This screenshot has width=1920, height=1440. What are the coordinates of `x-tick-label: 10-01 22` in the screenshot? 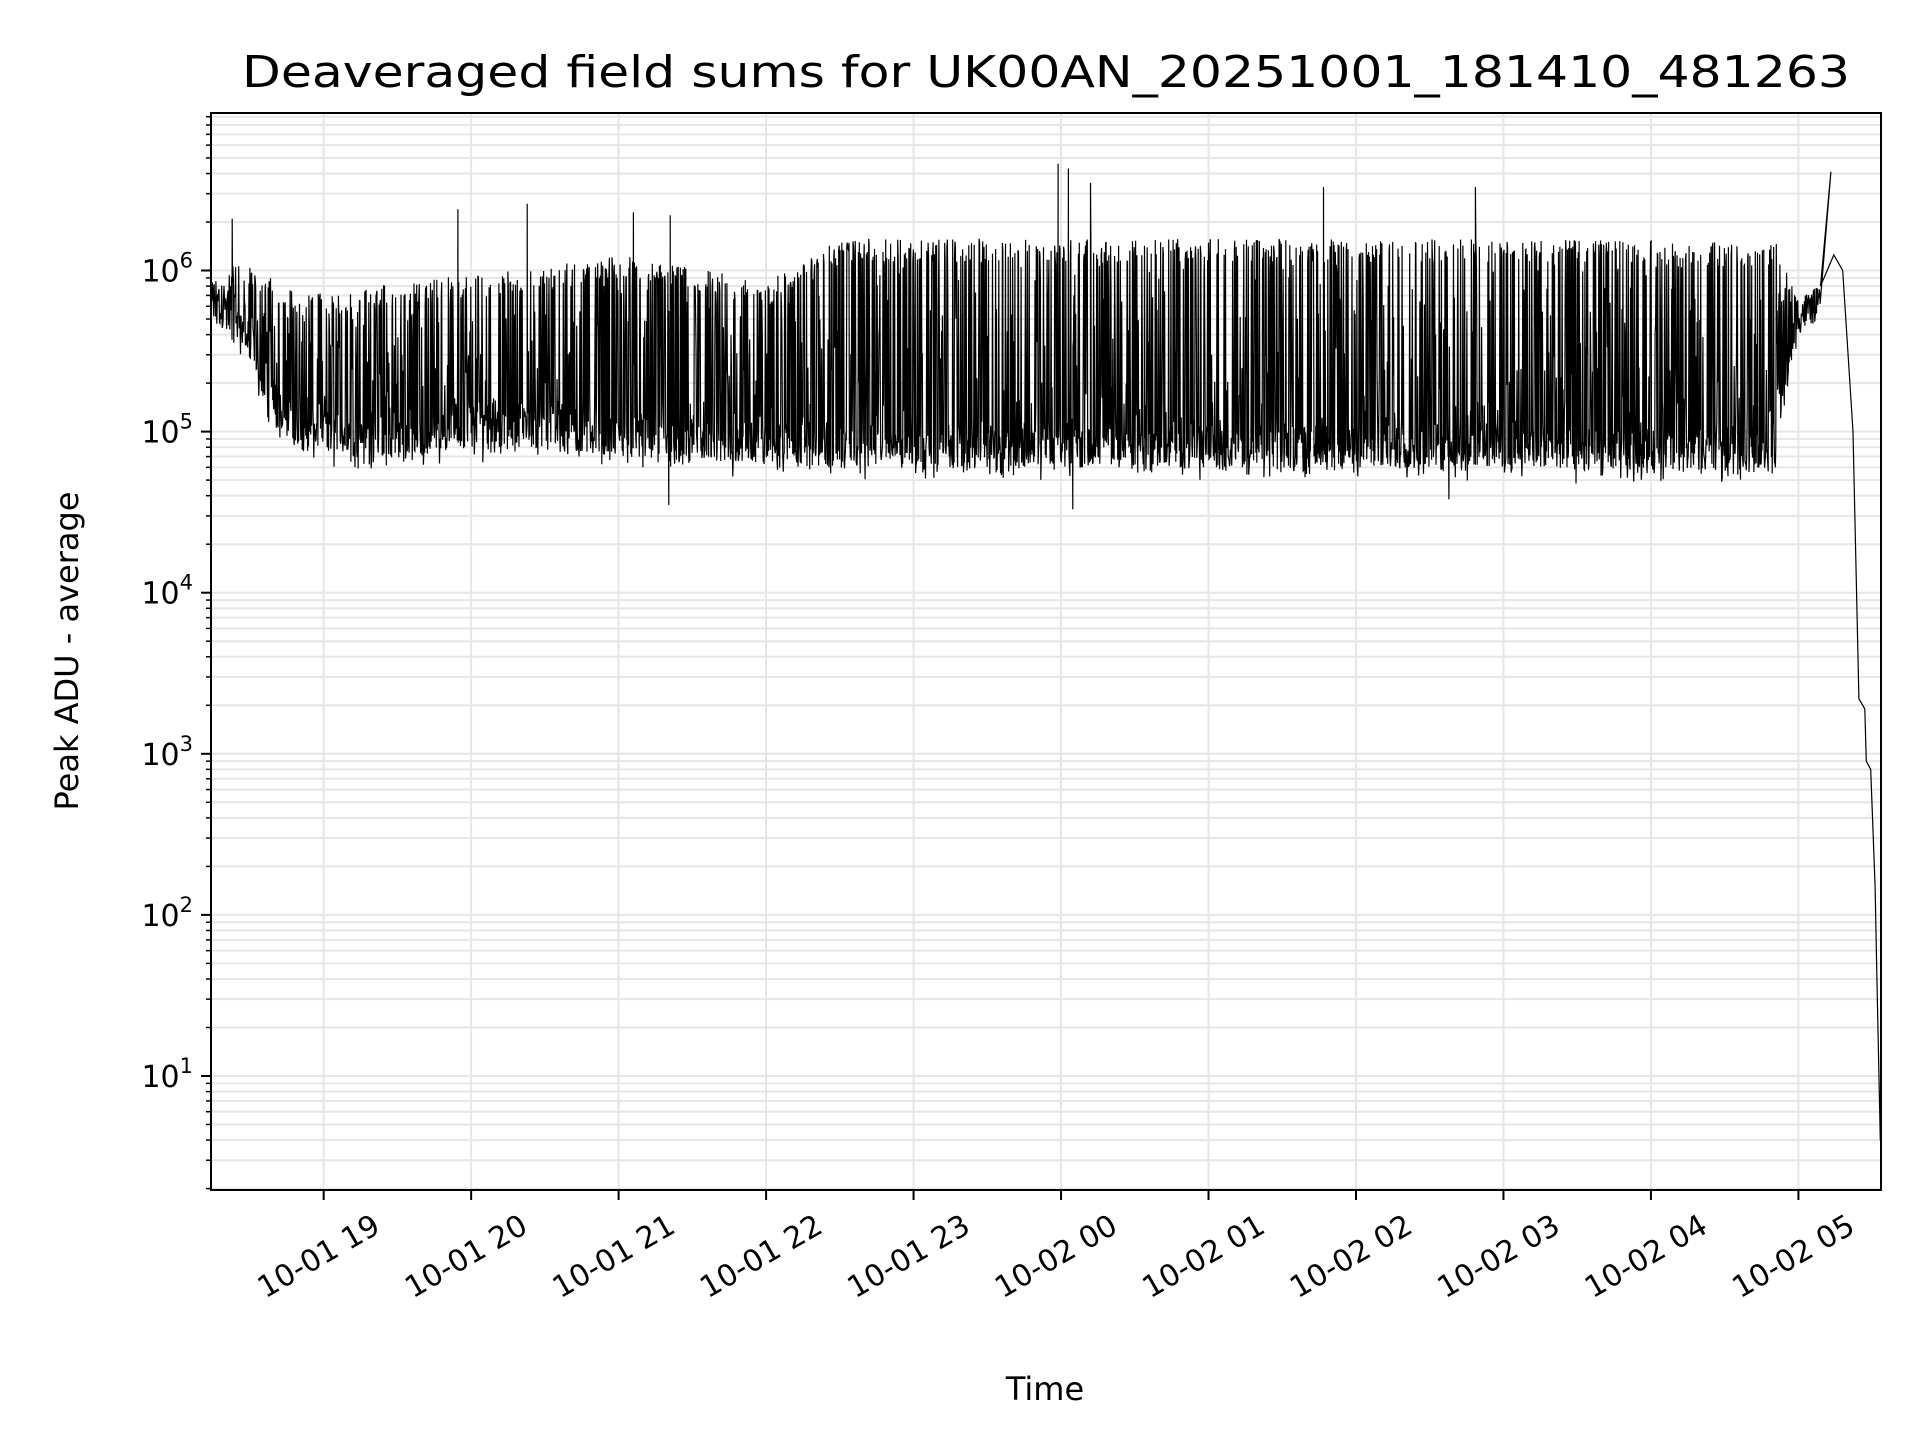 It's located at (761, 1257).